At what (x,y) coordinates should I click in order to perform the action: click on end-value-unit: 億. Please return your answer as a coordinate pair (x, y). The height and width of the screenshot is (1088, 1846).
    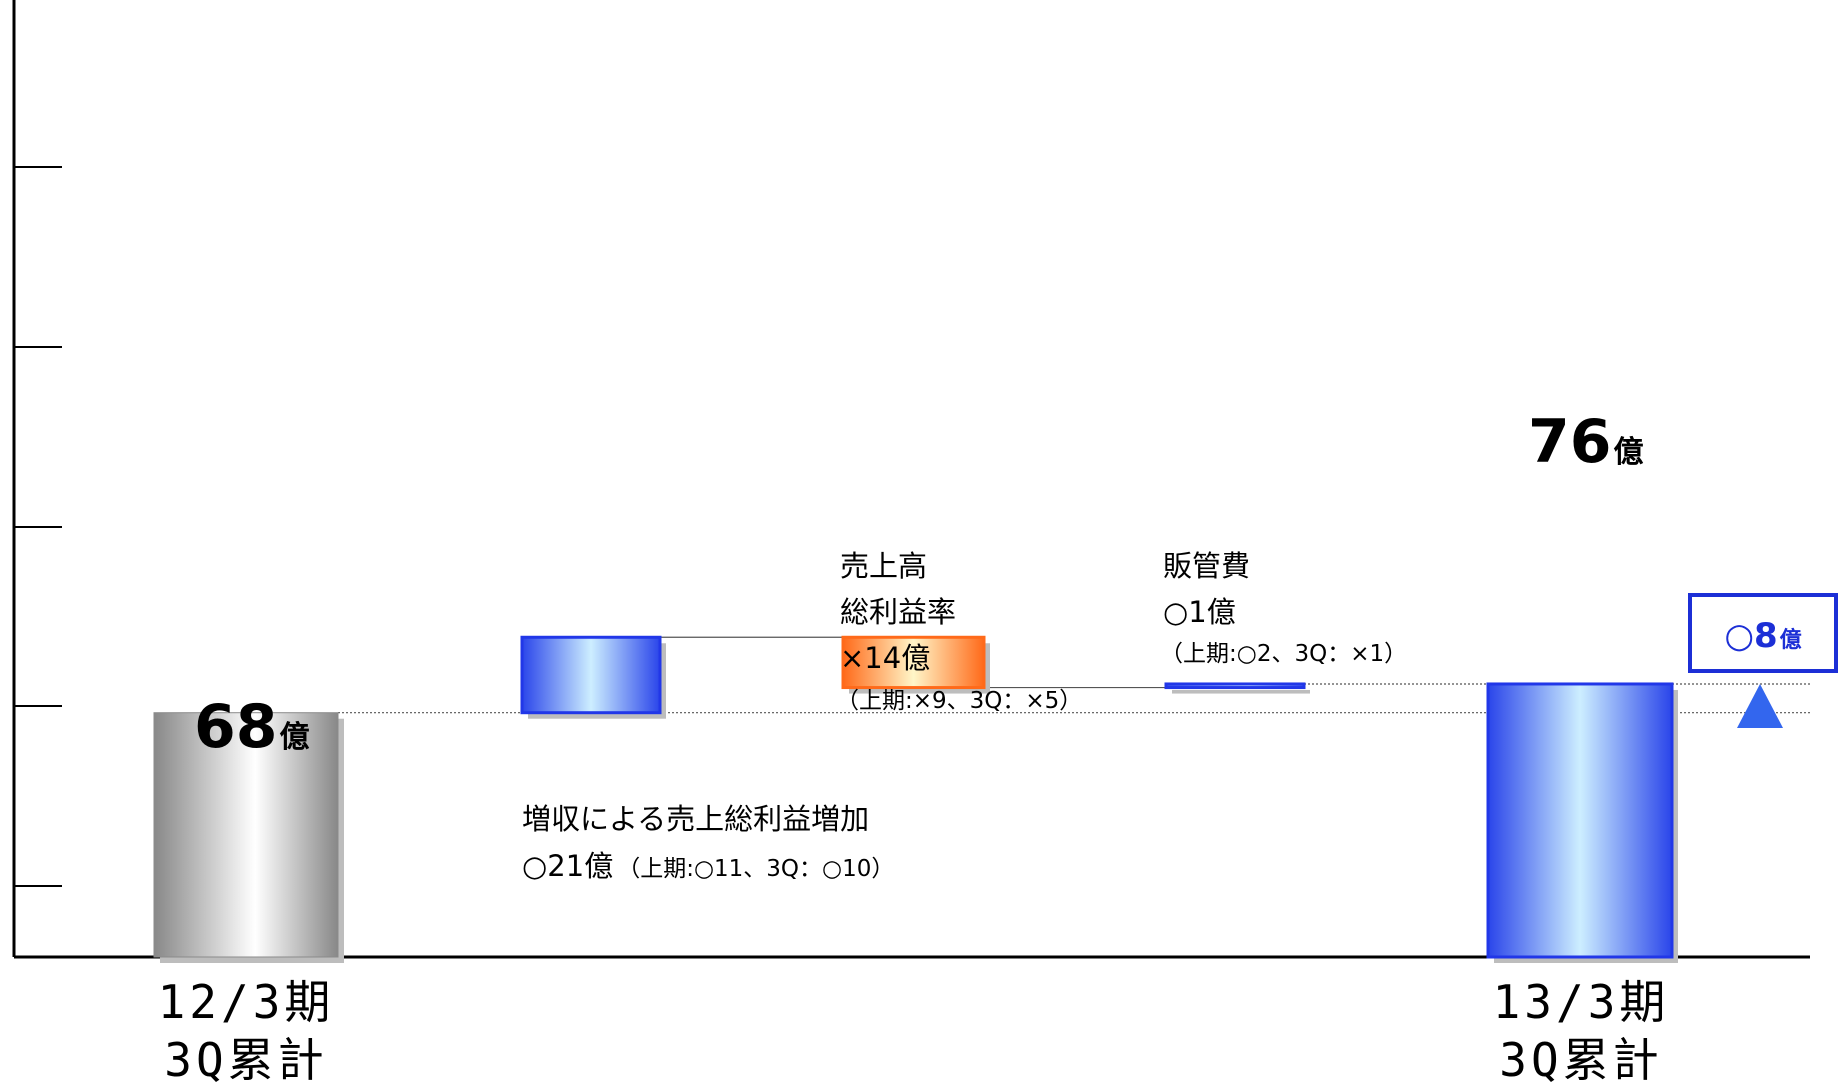
    Looking at the image, I should click on (1629, 452).